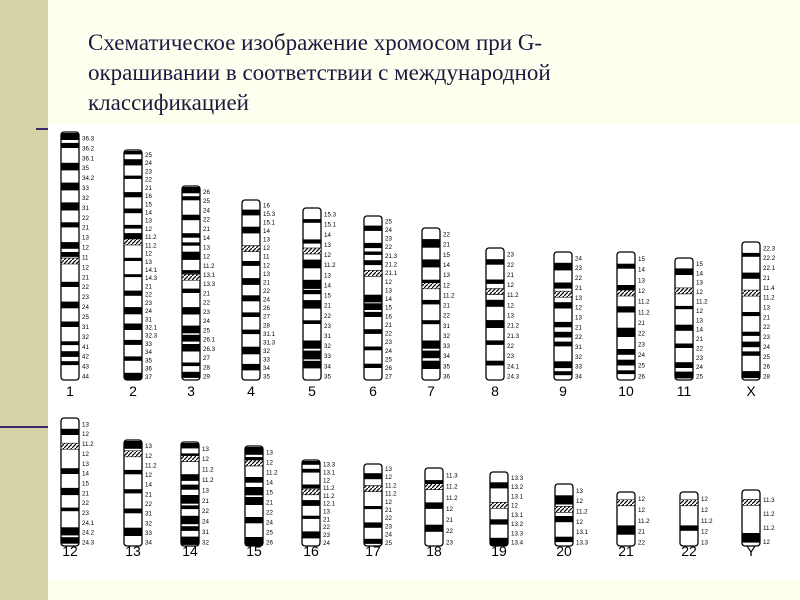  Describe the element at coordinates (269, 493) in the screenshot. I see `band-label: 15` at that location.